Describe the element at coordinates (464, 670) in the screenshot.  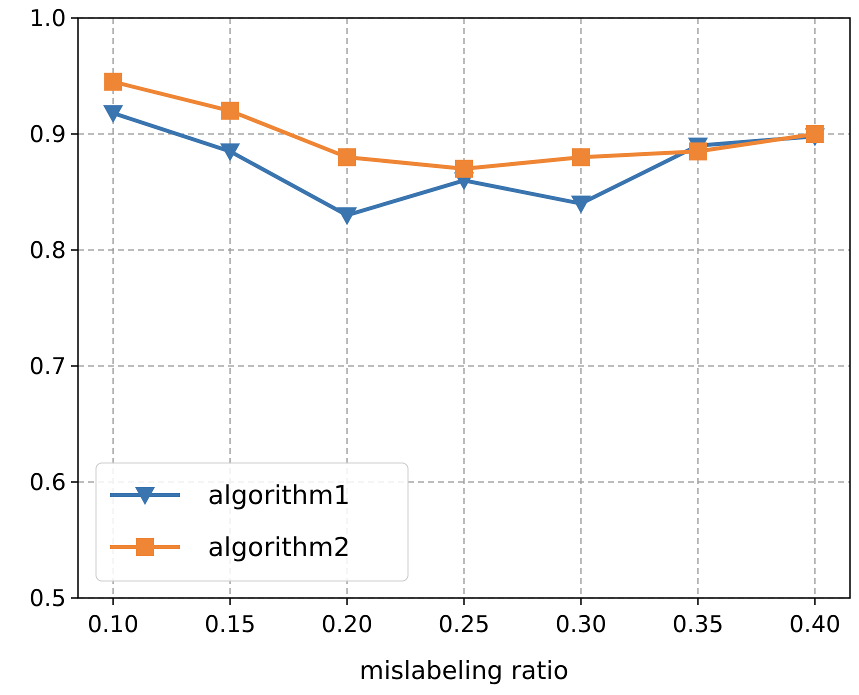
I see `x-axis-title: mislabeling ratio` at that location.